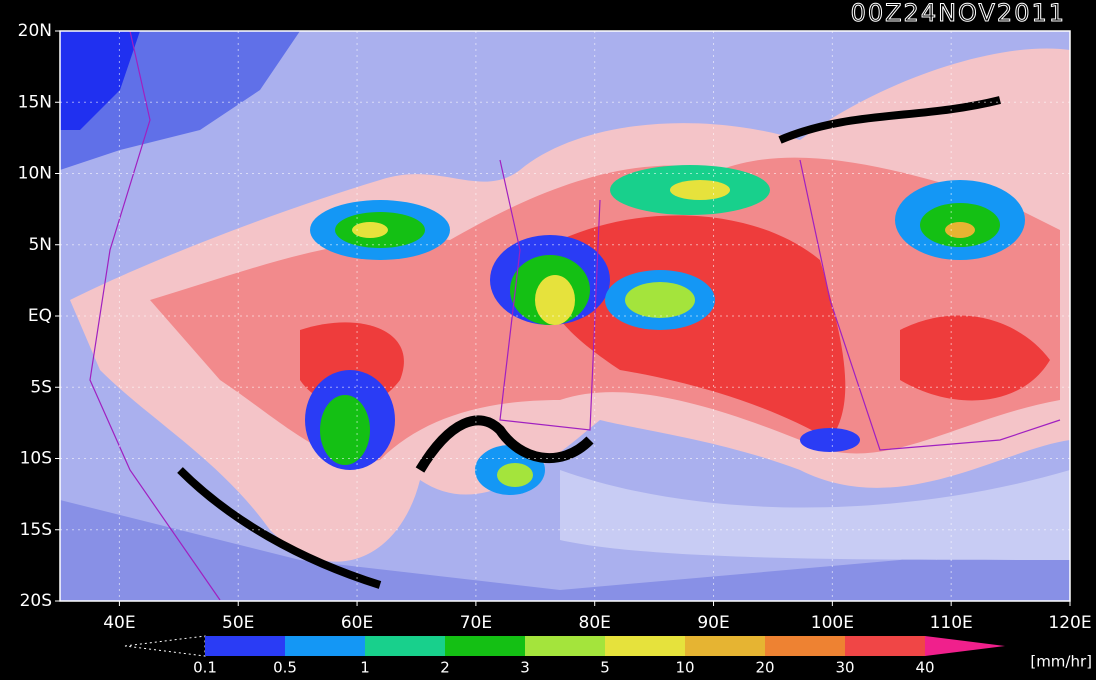 The height and width of the screenshot is (680, 1096). What do you see at coordinates (35, 174) in the screenshot?
I see `lat-tick-label: 10N` at bounding box center [35, 174].